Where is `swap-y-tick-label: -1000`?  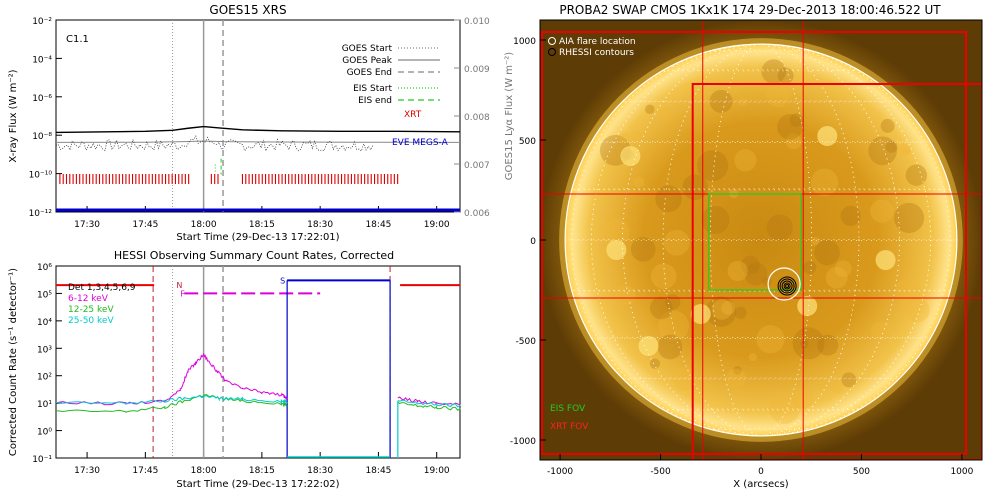 swap-y-tick-label: -1000 is located at coordinates (523, 442).